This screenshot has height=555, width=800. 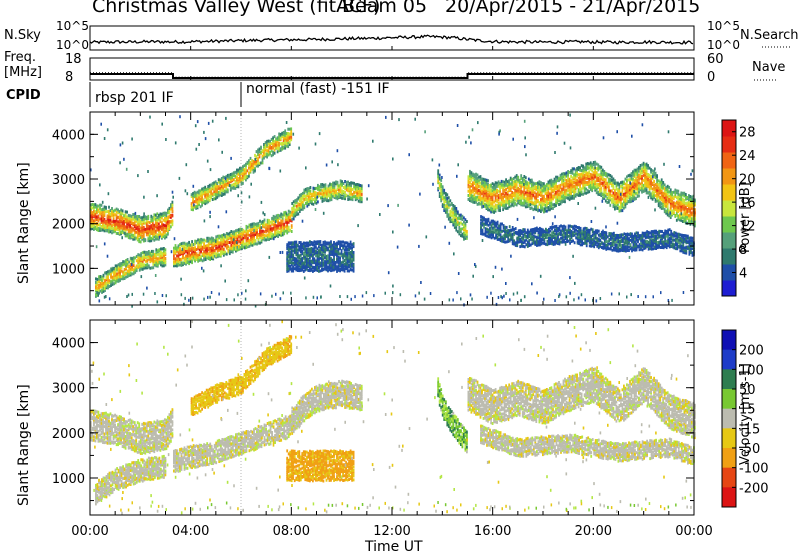 What do you see at coordinates (72, 45) in the screenshot?
I see `noise-tick-left-low: 10^0` at bounding box center [72, 45].